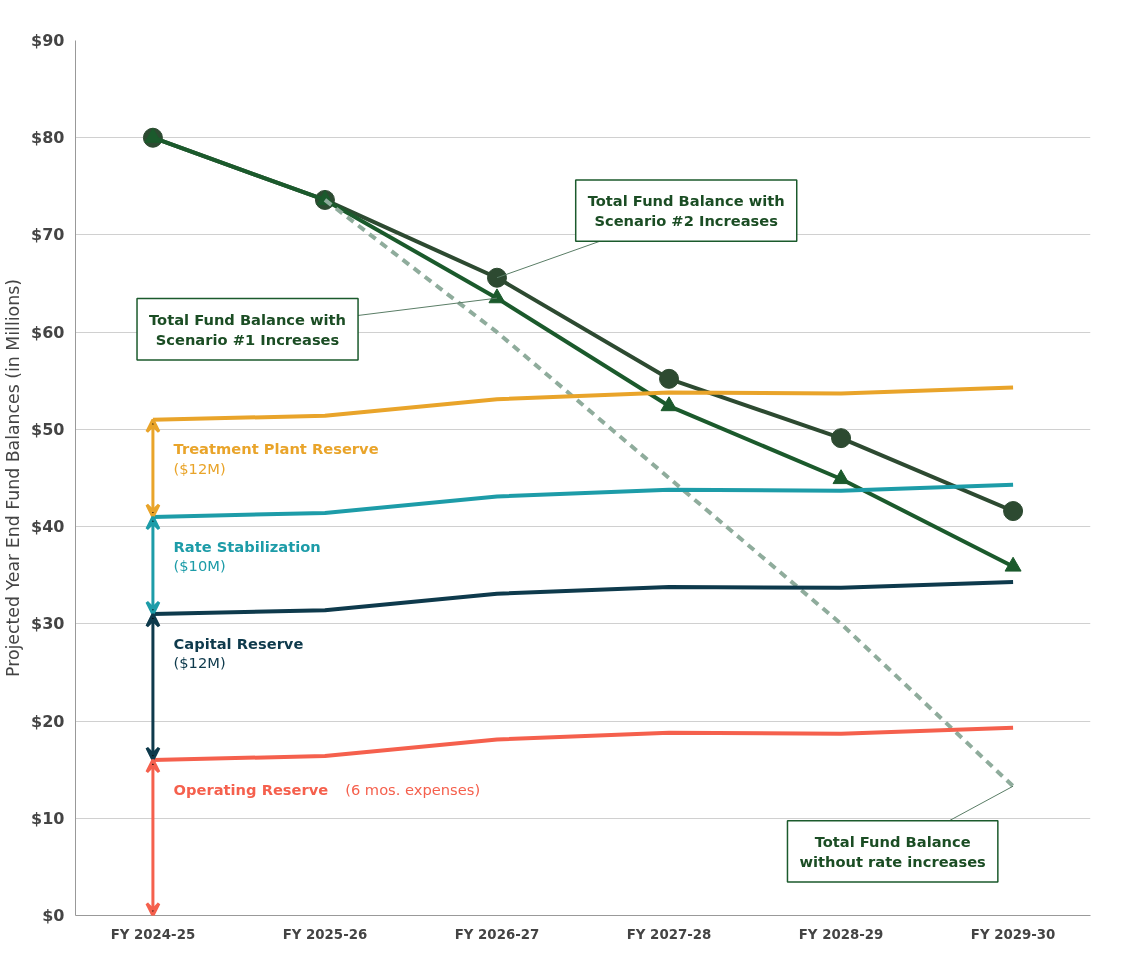 Image resolution: width=1143 pixels, height=970 pixels. Describe the element at coordinates (48, 332) in the screenshot. I see `y-tick-label: $60` at that location.